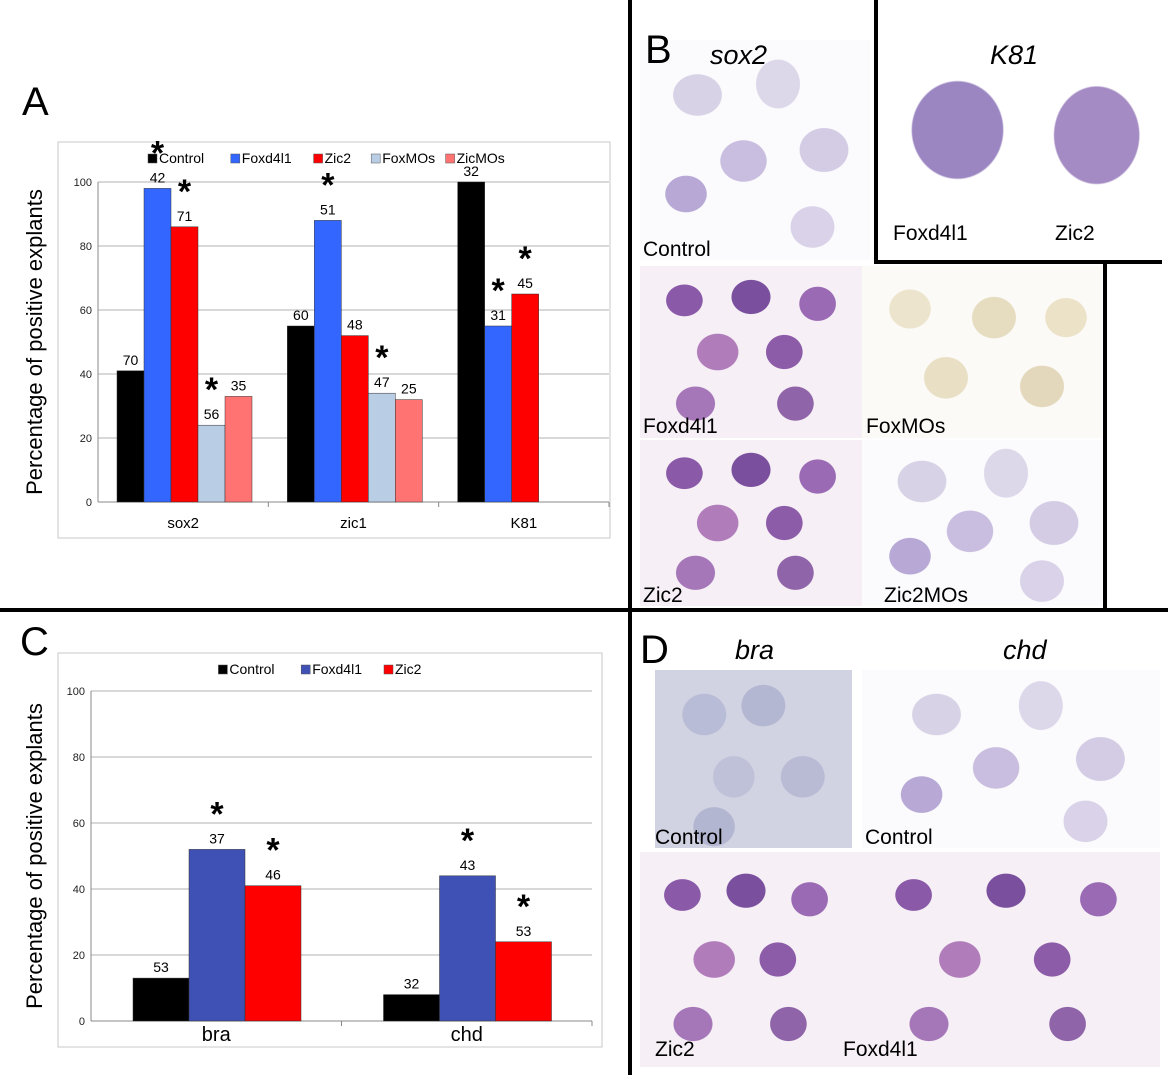 Image resolution: width=1168 pixels, height=1075 pixels. I want to click on bar-control-bra, so click(161, 999).